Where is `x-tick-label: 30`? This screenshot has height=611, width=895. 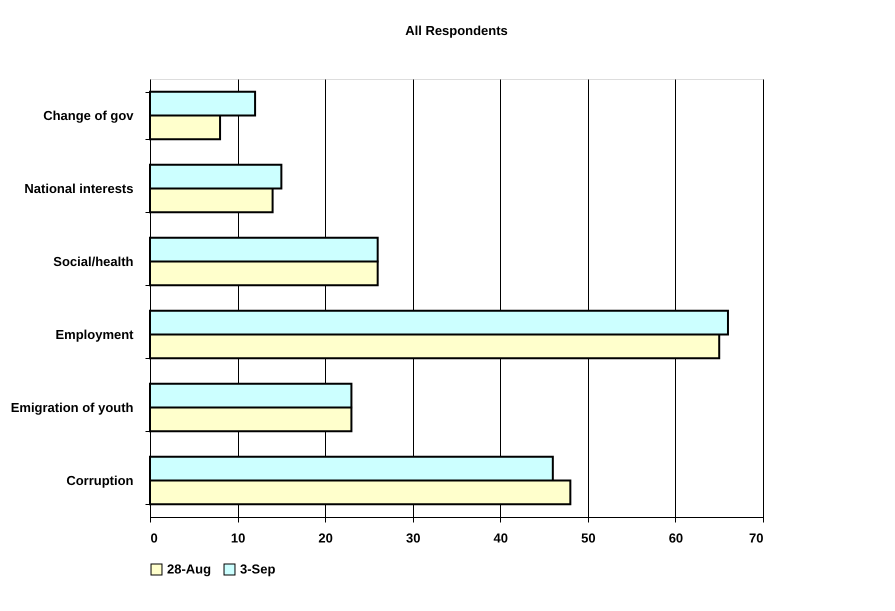 x-tick-label: 30 is located at coordinates (413, 538).